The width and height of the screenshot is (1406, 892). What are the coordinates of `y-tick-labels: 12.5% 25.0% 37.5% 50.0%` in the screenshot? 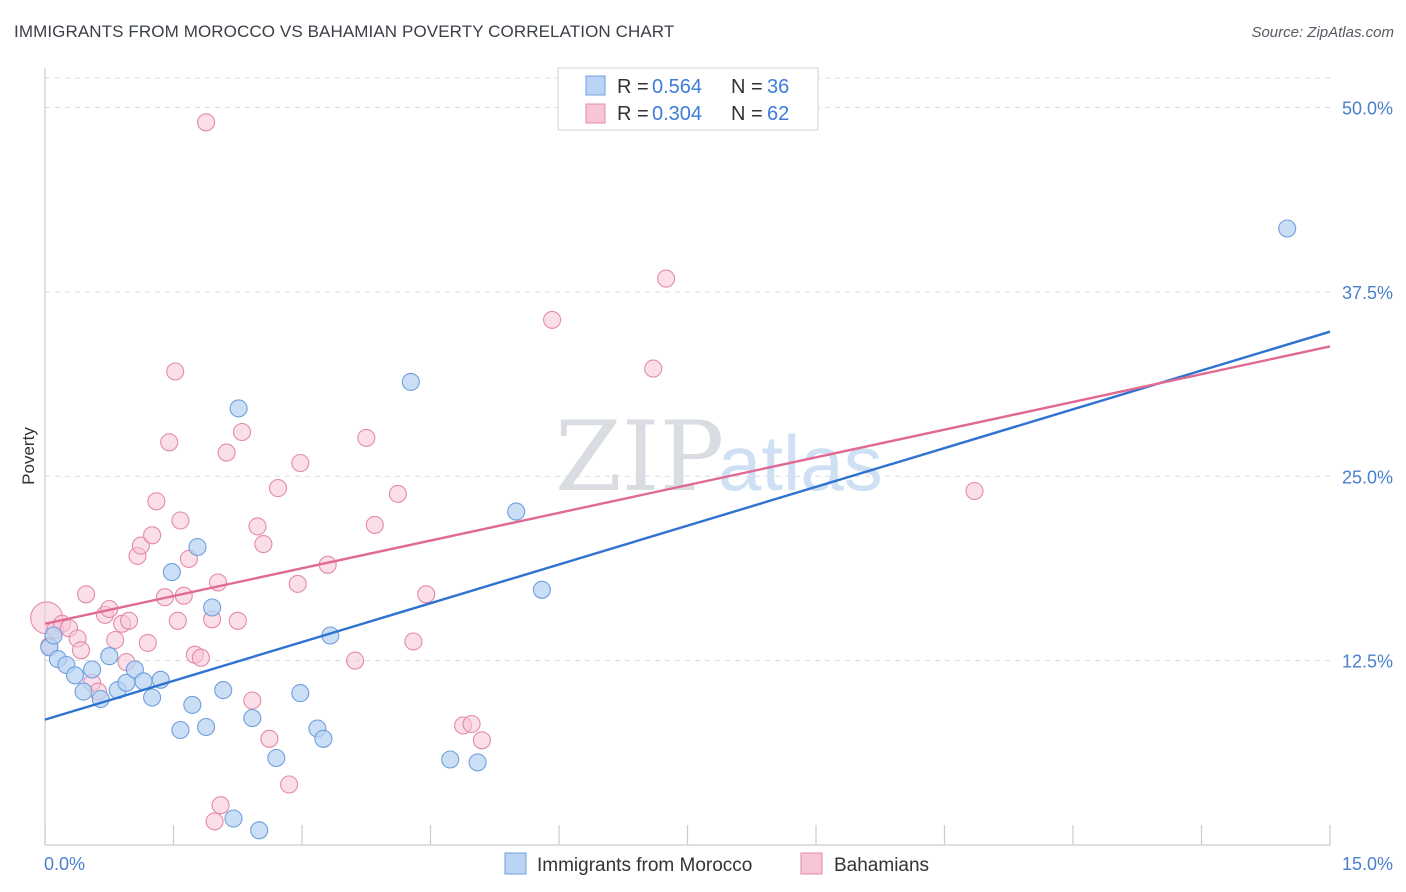 It's located at (1367, 385).